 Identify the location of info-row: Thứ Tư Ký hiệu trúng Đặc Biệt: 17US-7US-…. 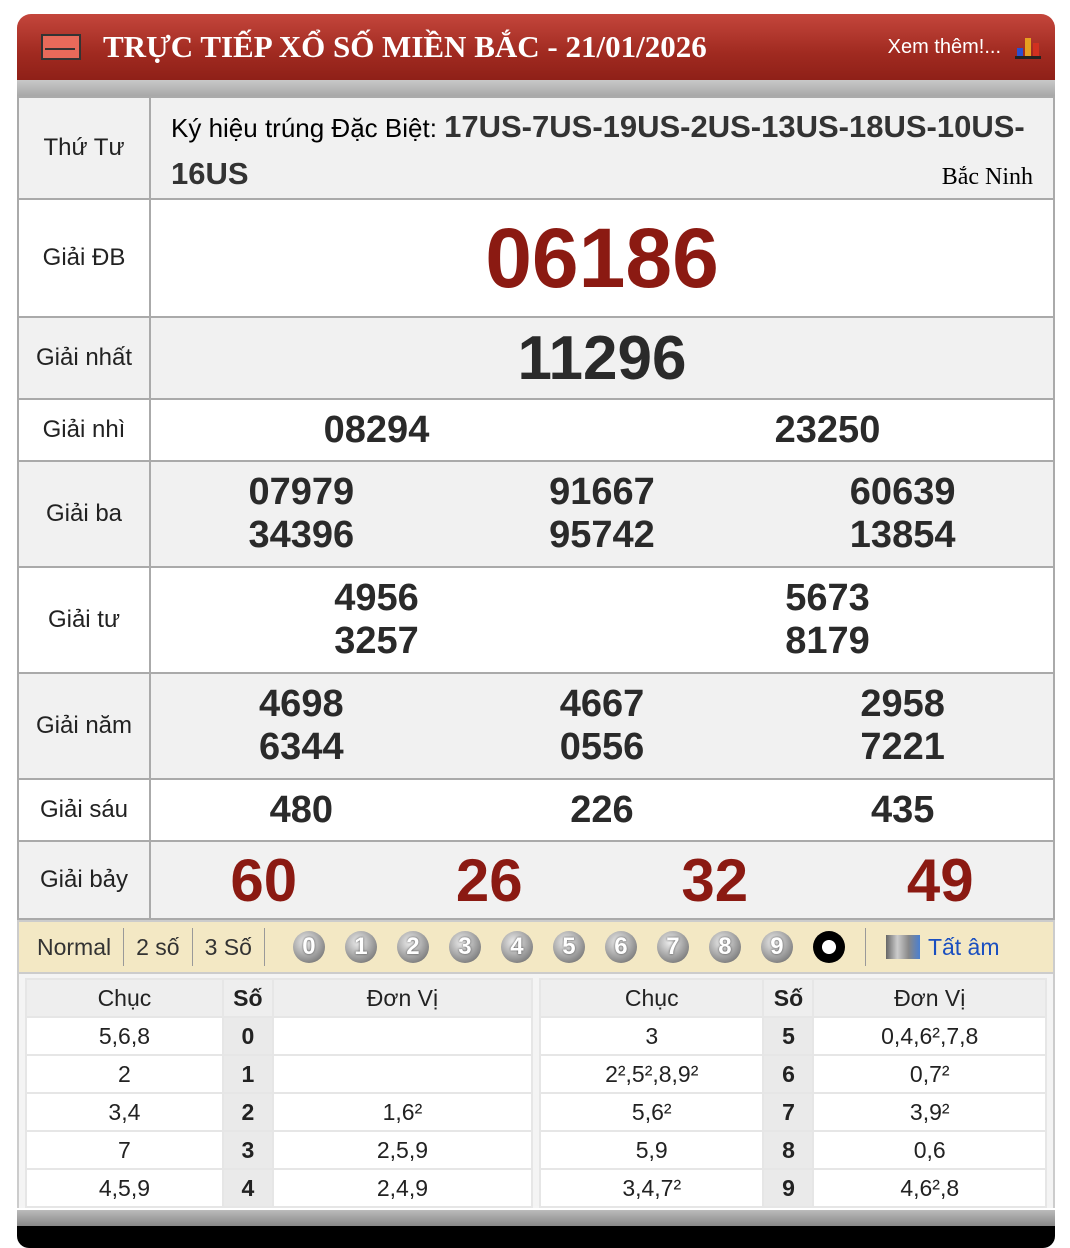
(536, 148).